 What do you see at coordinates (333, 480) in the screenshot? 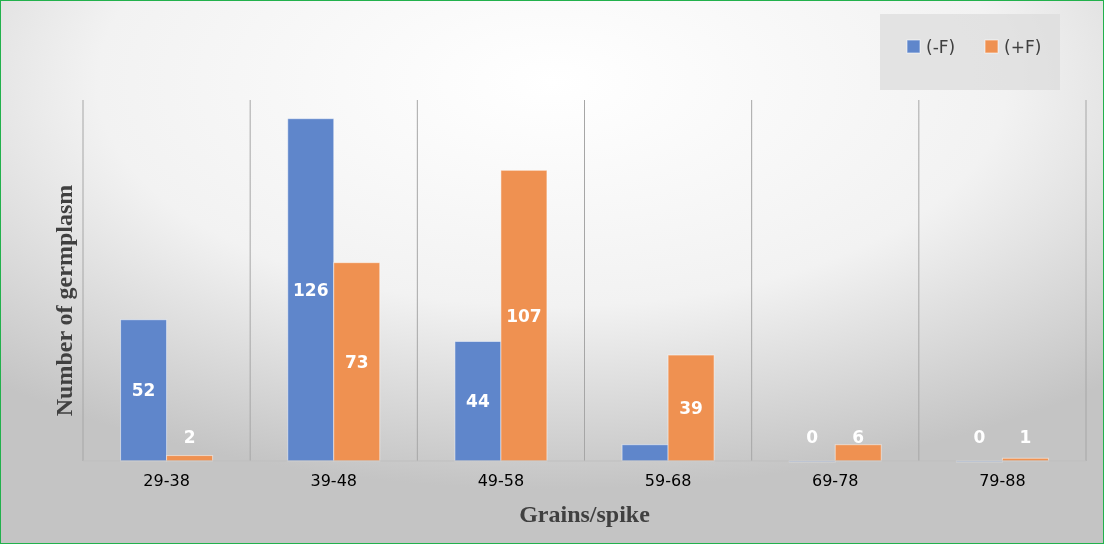
I see `x-tick-label: 39-48` at bounding box center [333, 480].